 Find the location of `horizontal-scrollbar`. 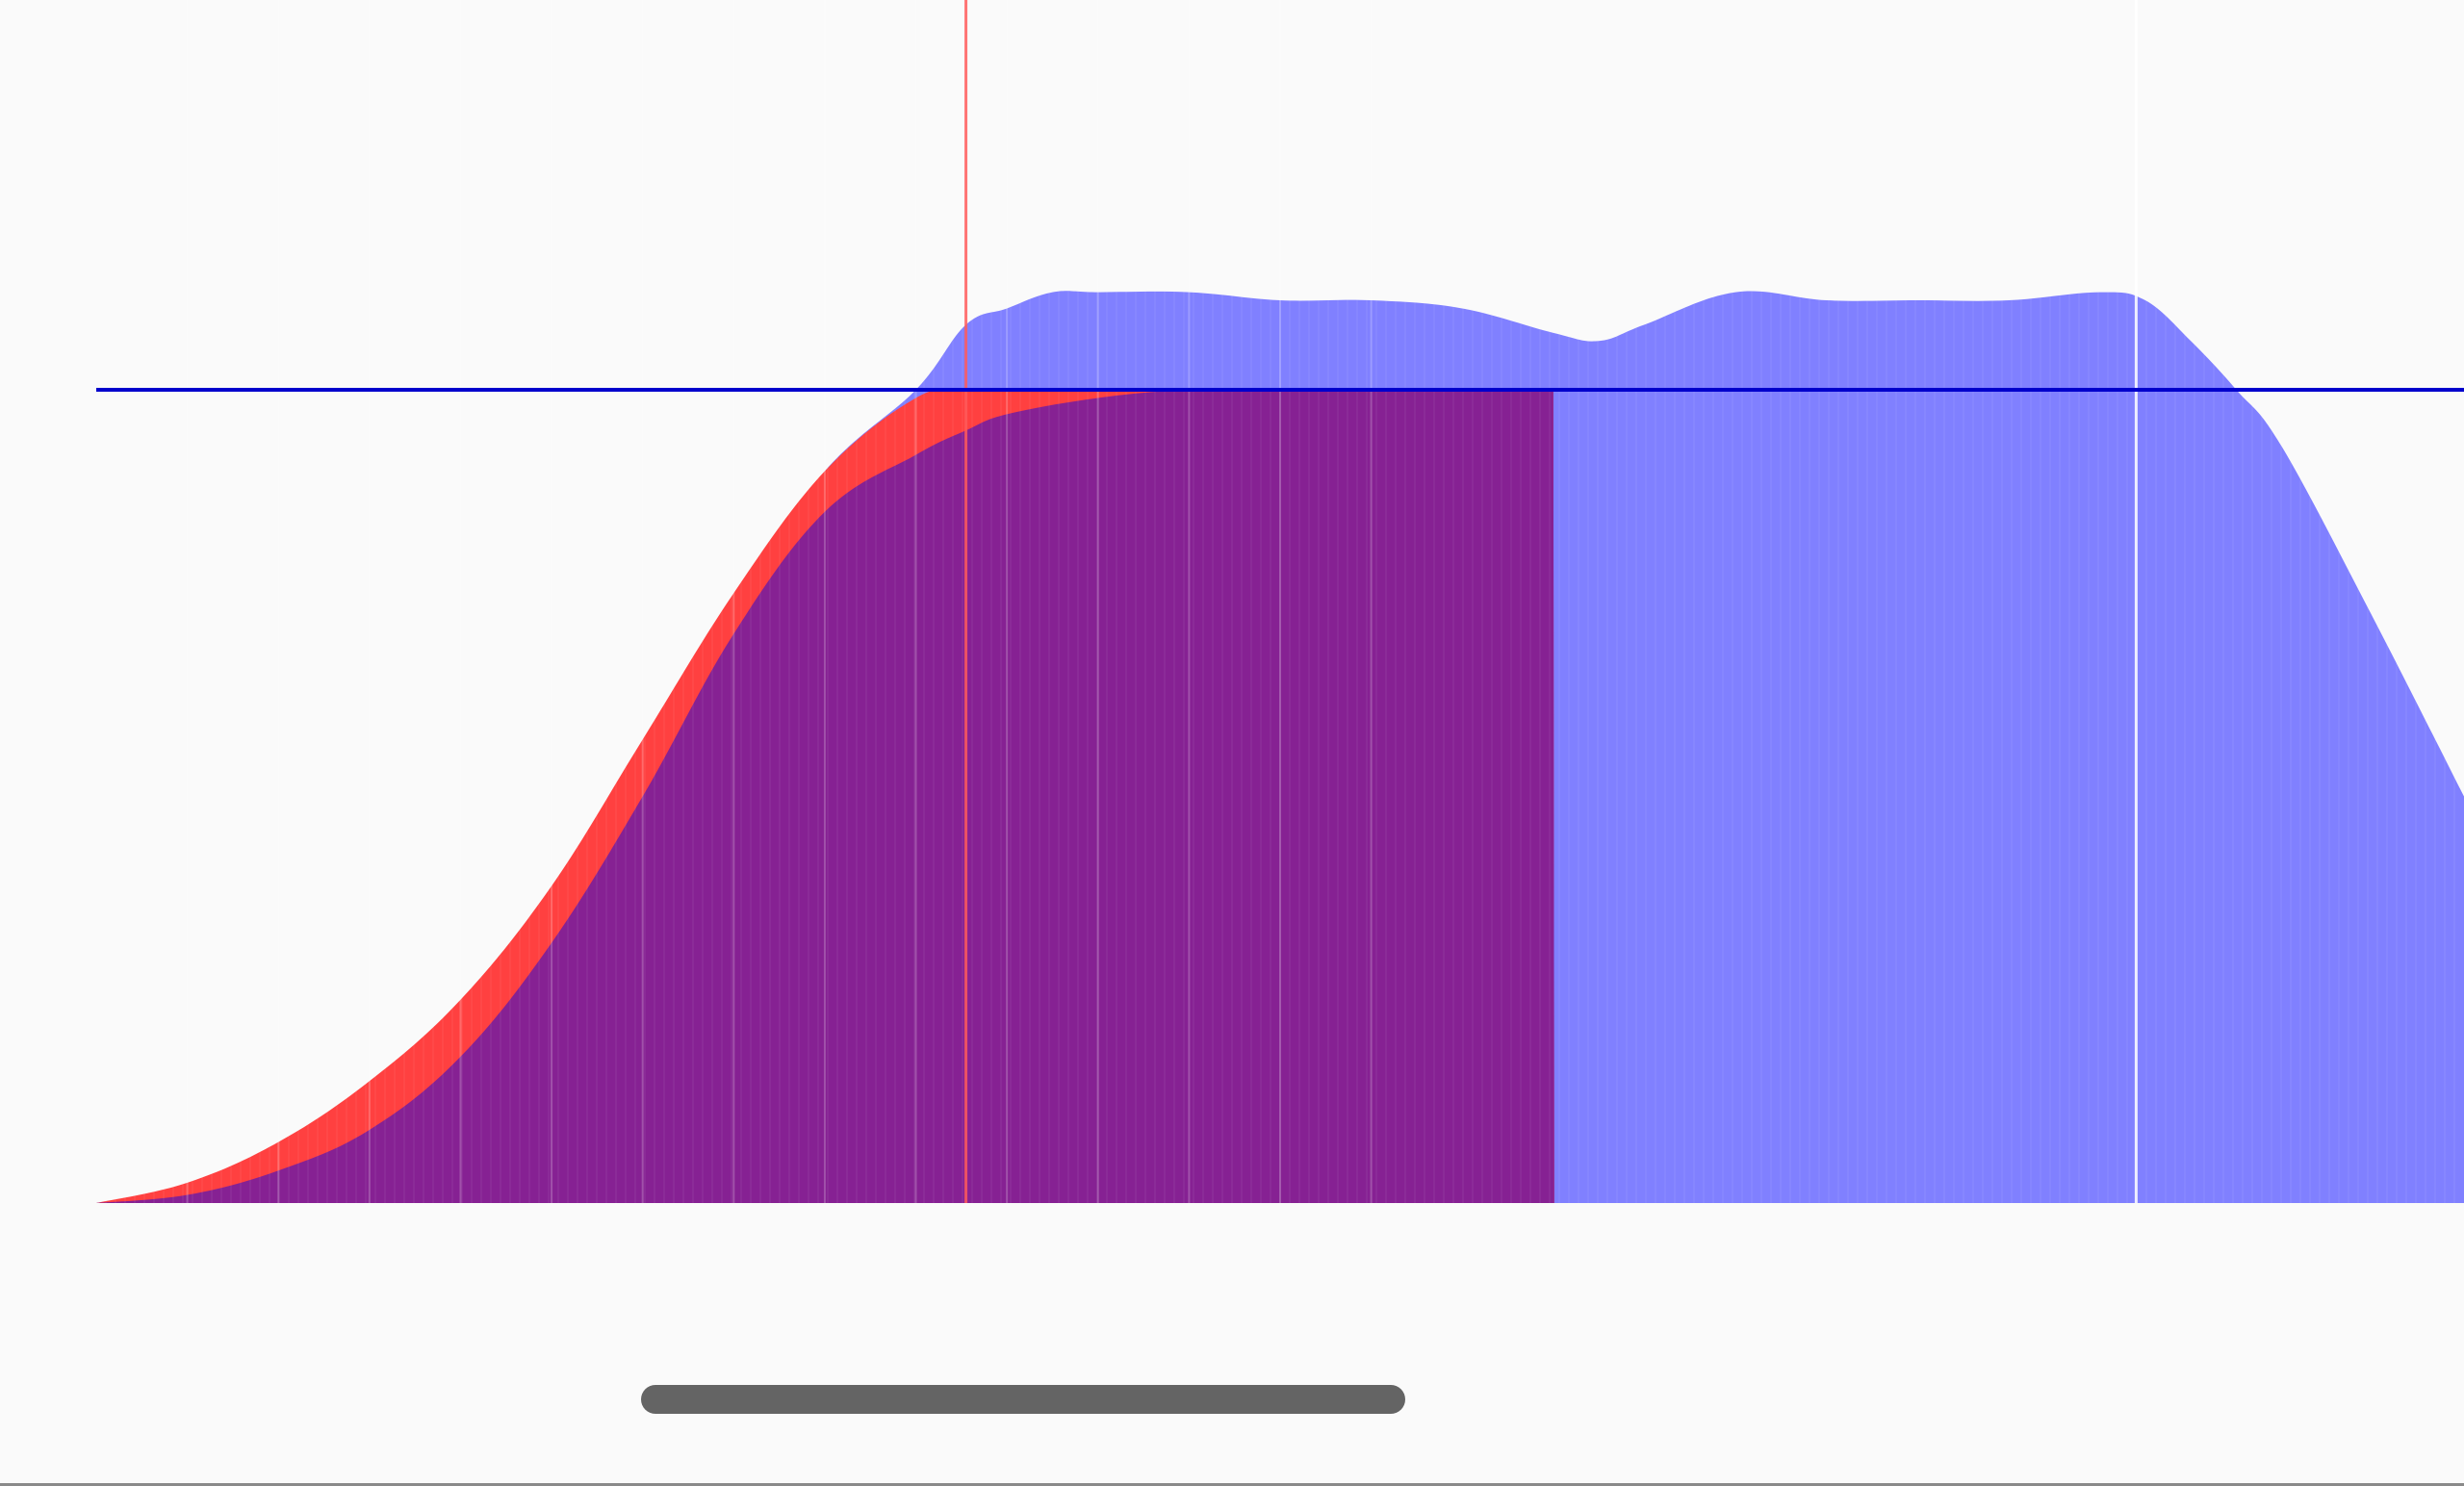

horizontal-scrollbar is located at coordinates (1023, 1399).